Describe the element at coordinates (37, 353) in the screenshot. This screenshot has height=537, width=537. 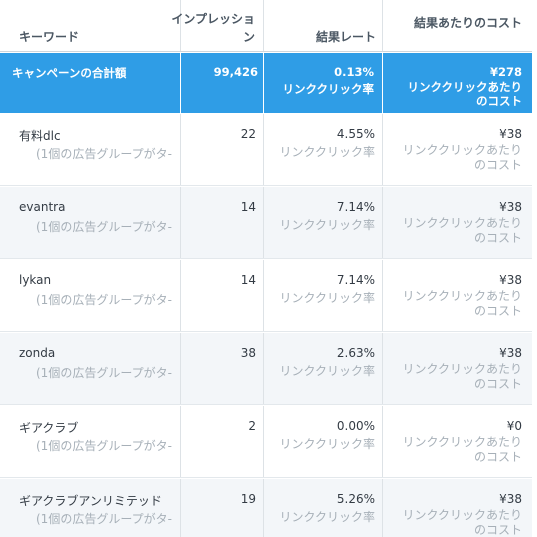
I see `keyword-name: zonda` at that location.